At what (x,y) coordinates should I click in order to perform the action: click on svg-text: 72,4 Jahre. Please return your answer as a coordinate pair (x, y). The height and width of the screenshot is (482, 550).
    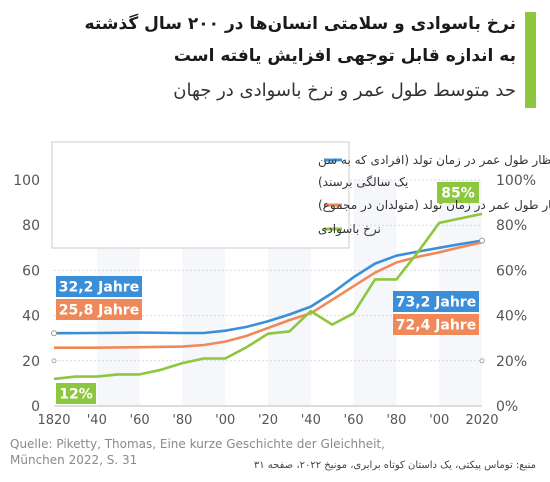
    Looking at the image, I should click on (436, 326).